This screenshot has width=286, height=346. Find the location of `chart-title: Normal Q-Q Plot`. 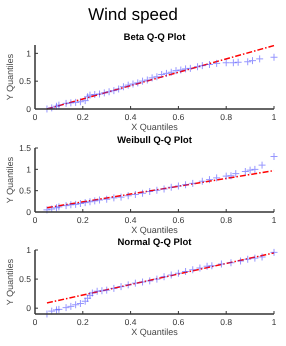

chart-title: Normal Q-Q Plot is located at coordinates (155, 242).